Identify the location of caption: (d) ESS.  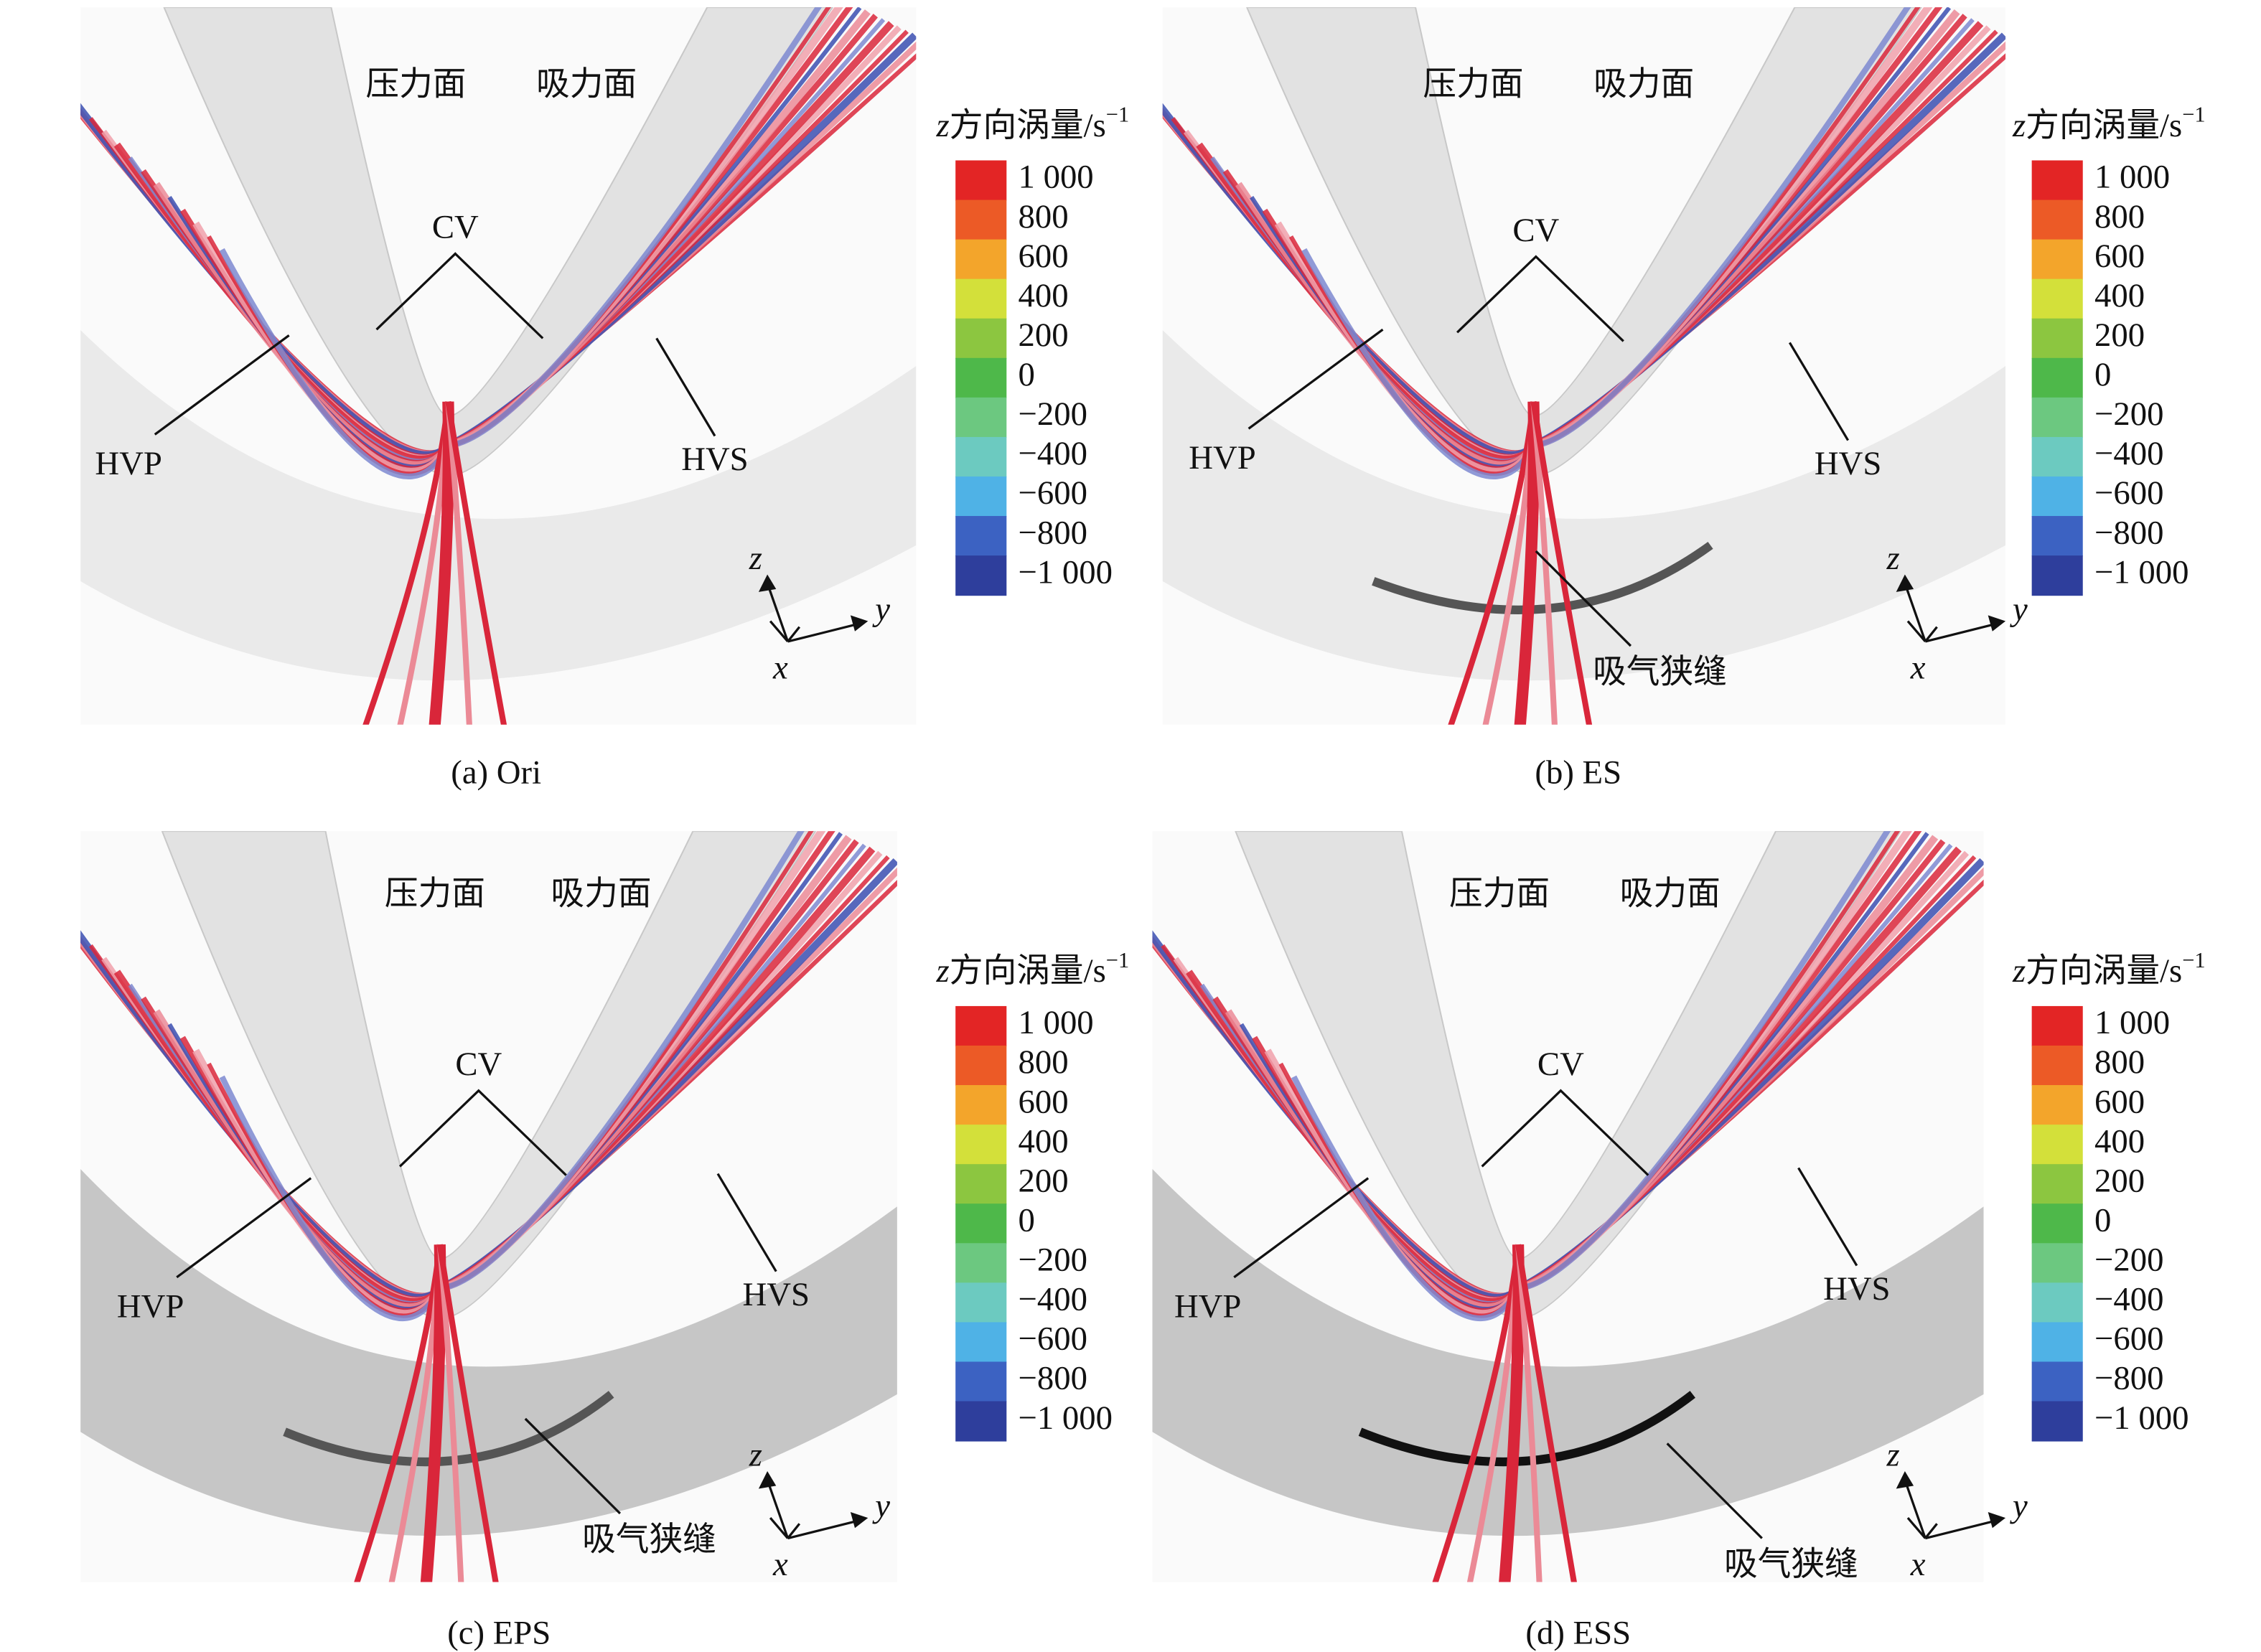
(1578, 1632).